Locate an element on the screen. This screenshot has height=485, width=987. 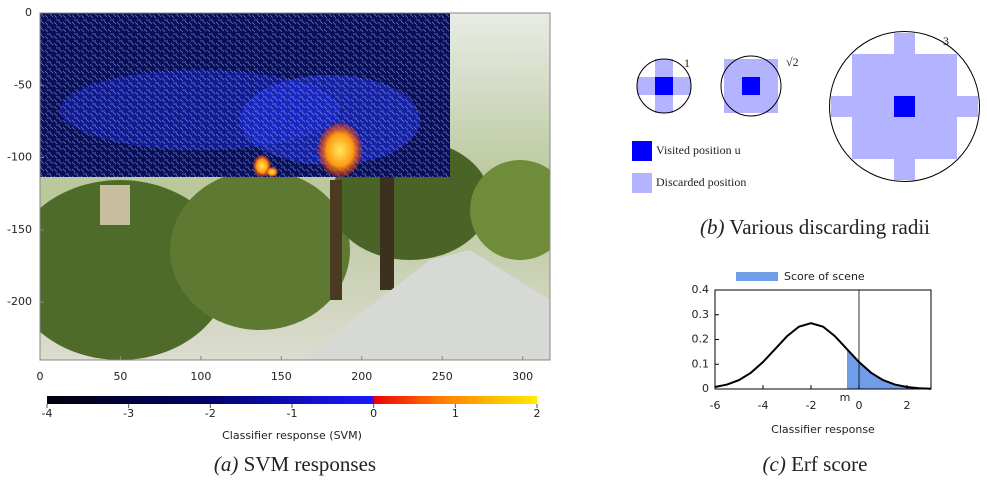
x-tick-label: 2 is located at coordinates (907, 405).